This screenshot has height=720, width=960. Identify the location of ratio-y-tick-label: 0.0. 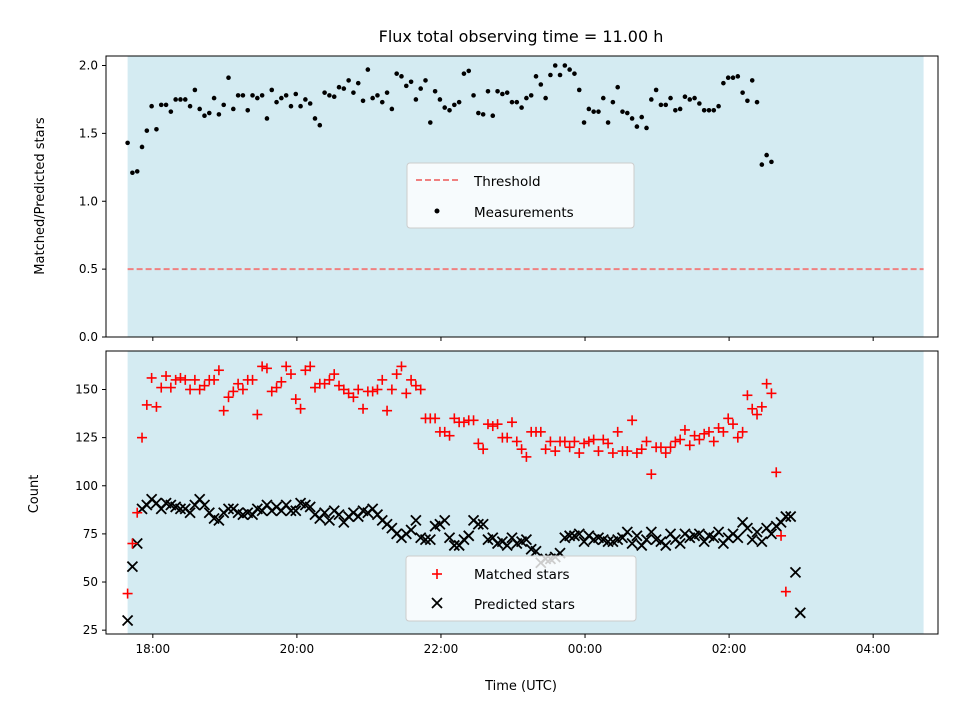
(88, 337).